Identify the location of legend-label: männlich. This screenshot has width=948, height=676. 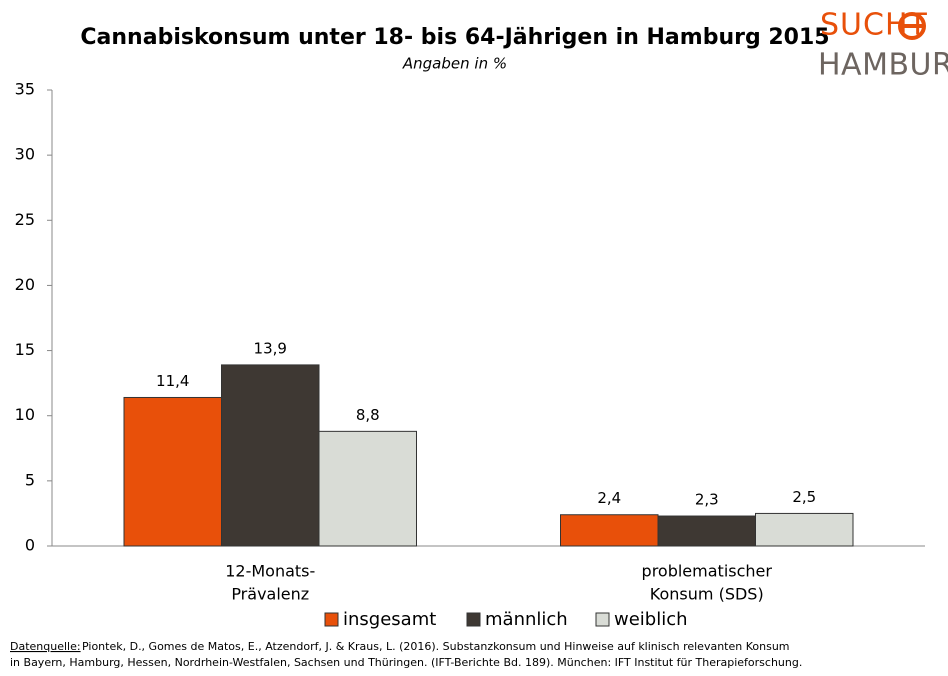
(526, 619).